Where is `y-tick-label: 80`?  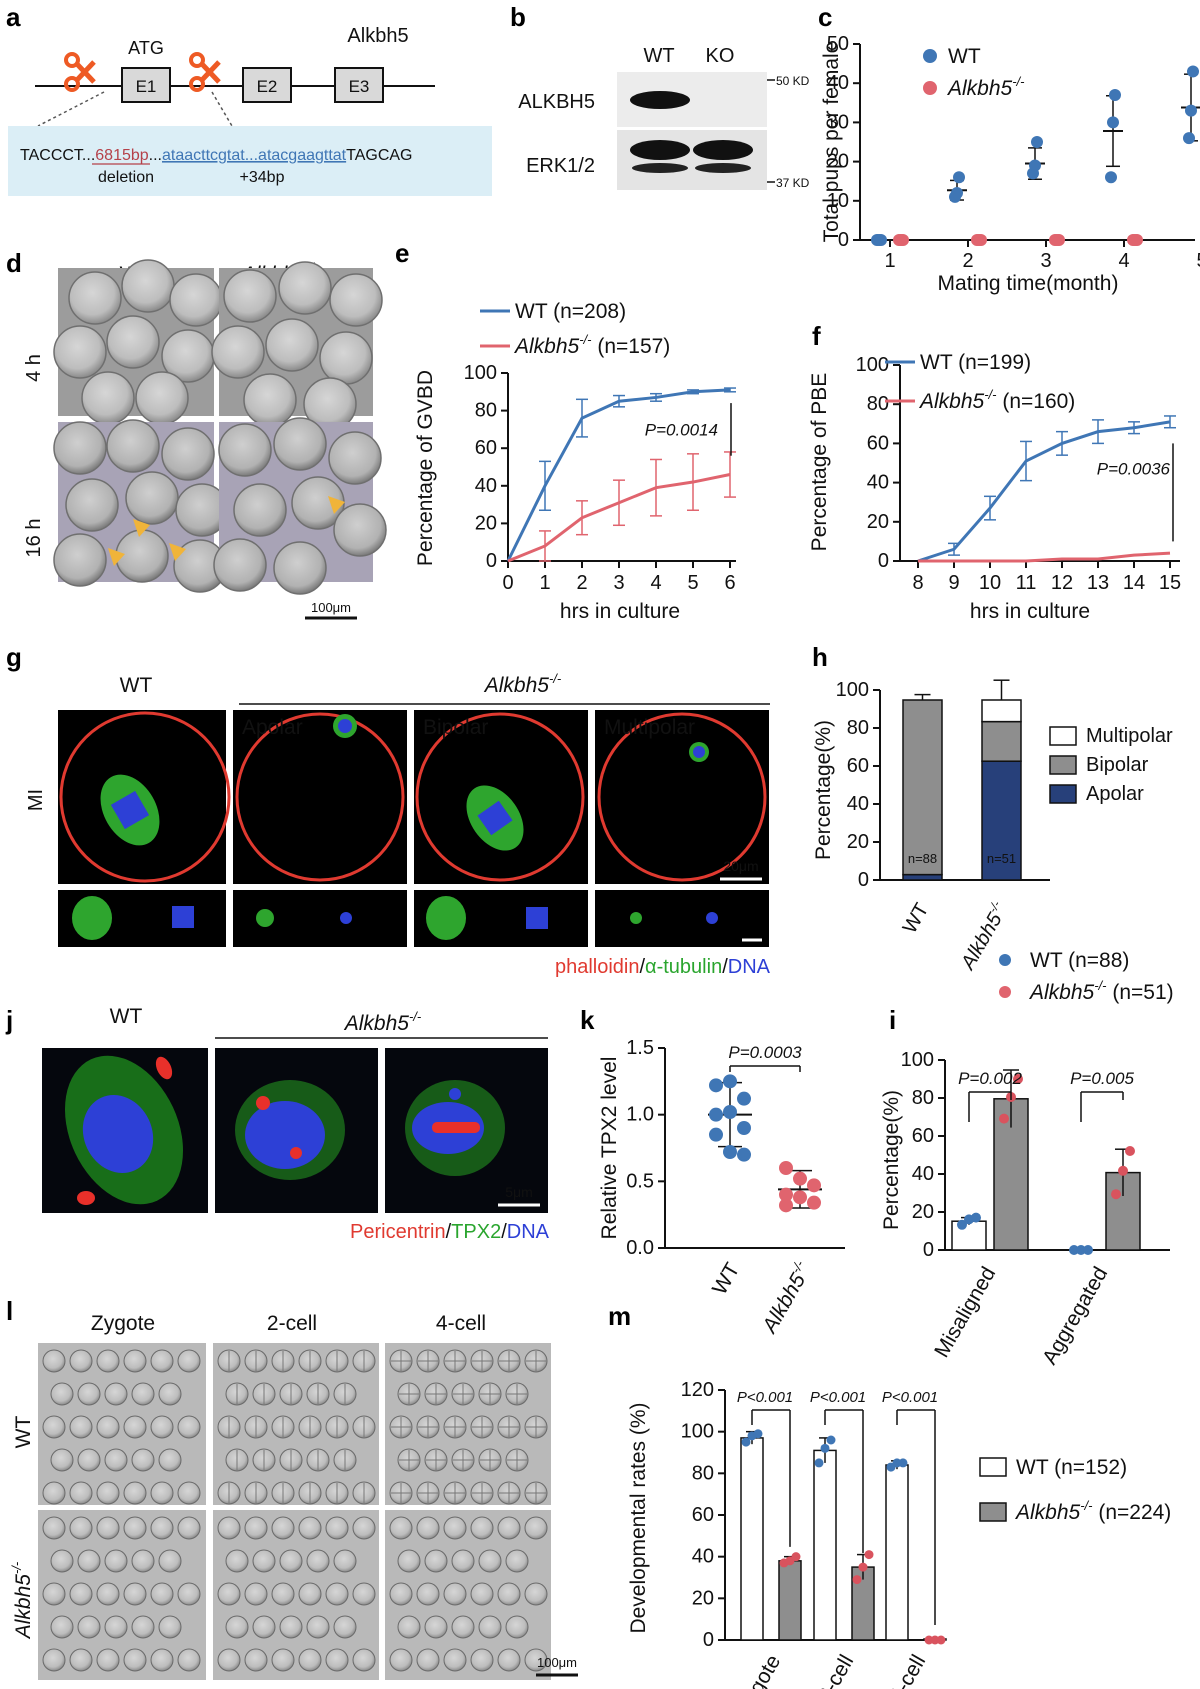
y-tick-label: 80 is located at coordinates (703, 1473).